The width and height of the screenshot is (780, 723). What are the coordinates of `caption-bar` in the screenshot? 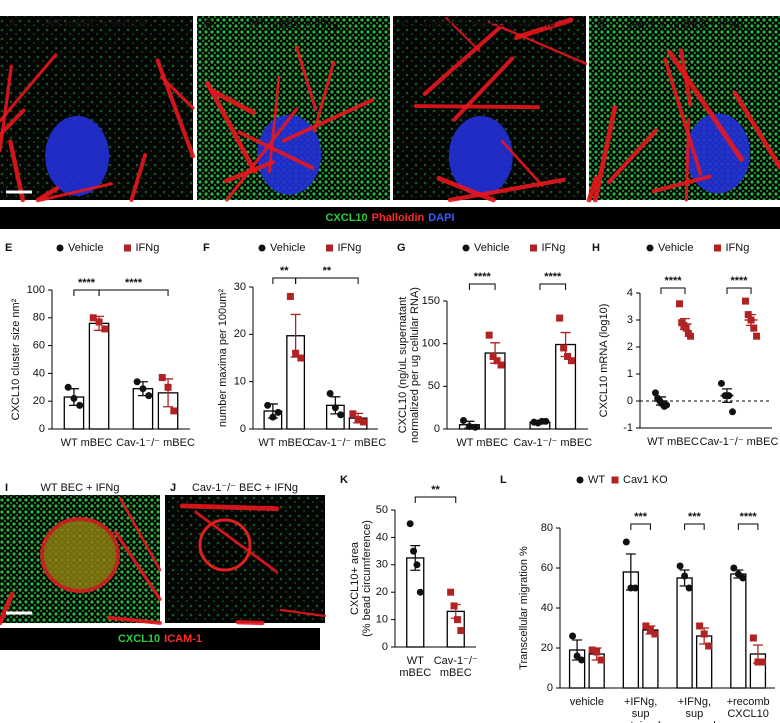 It's located at (160, 639).